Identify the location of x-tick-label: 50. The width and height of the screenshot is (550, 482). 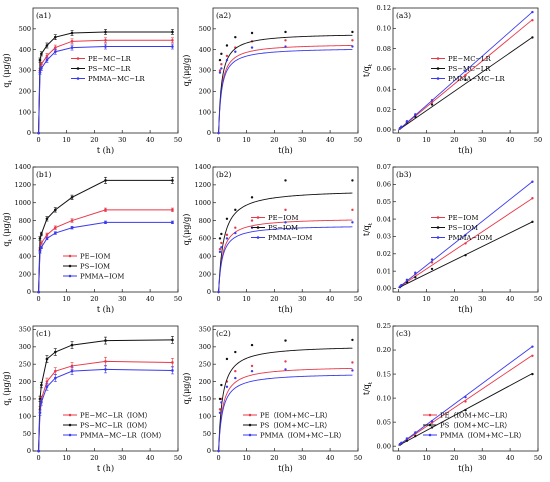
(538, 140).